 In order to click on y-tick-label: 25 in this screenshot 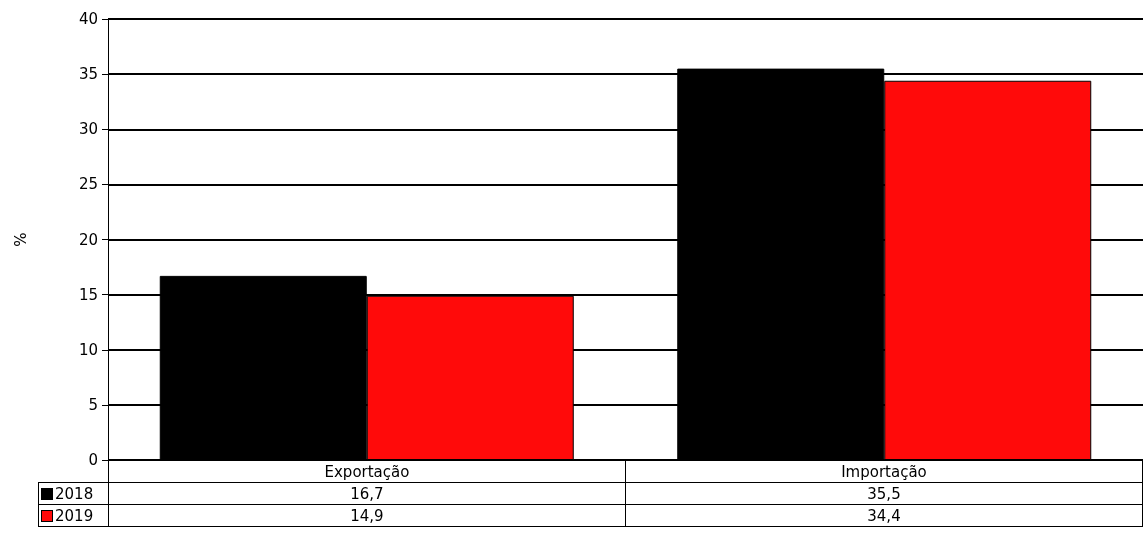, I will do `click(88, 184)`.